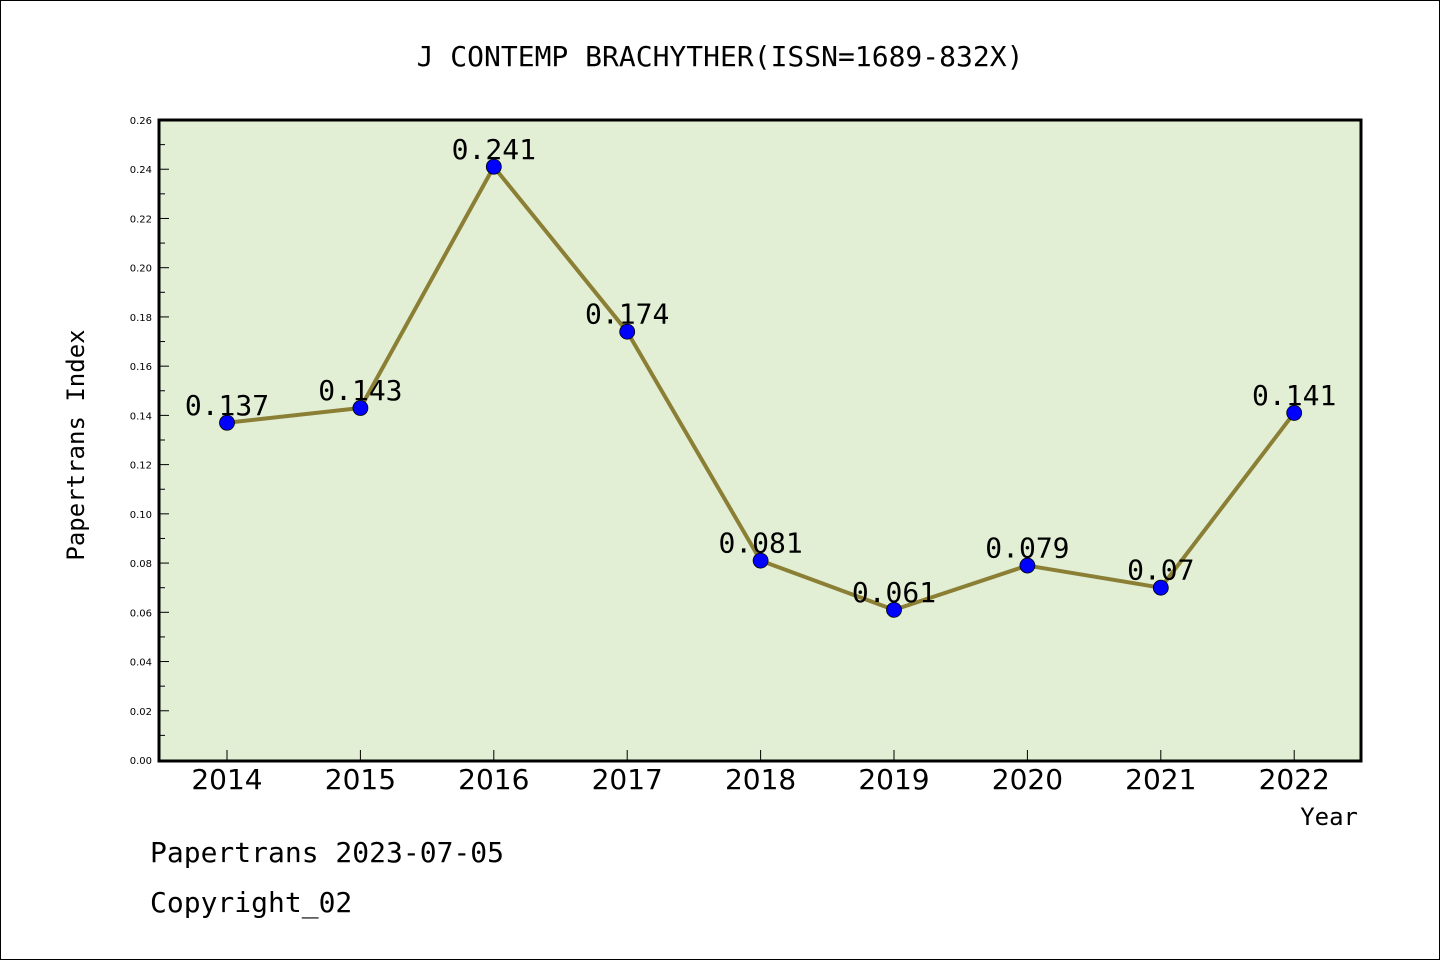 Image resolution: width=1440 pixels, height=960 pixels. Describe the element at coordinates (360, 779) in the screenshot. I see `x-tick-label: 2015` at that location.